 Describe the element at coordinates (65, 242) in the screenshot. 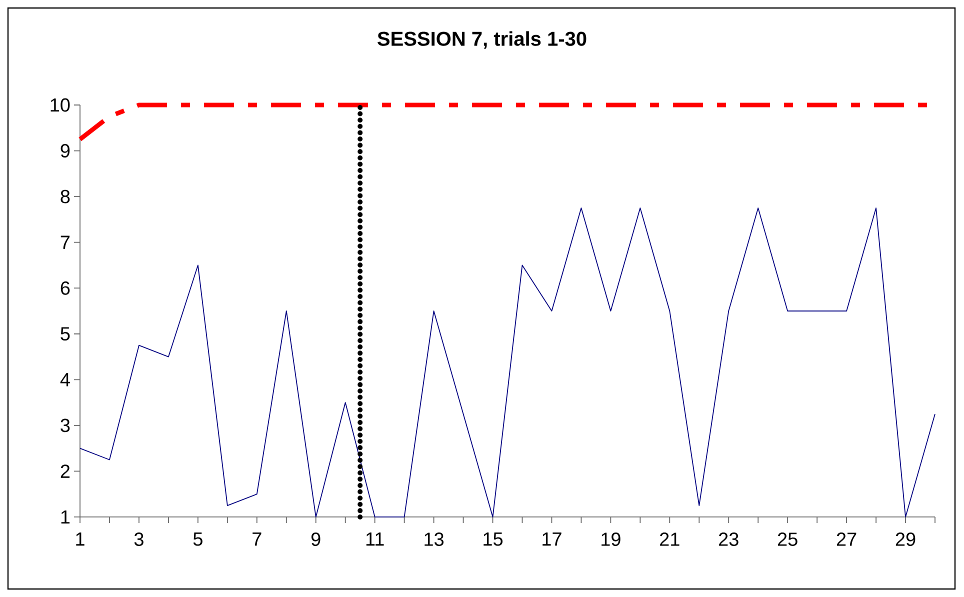

I see `y-tick-label: 7` at that location.